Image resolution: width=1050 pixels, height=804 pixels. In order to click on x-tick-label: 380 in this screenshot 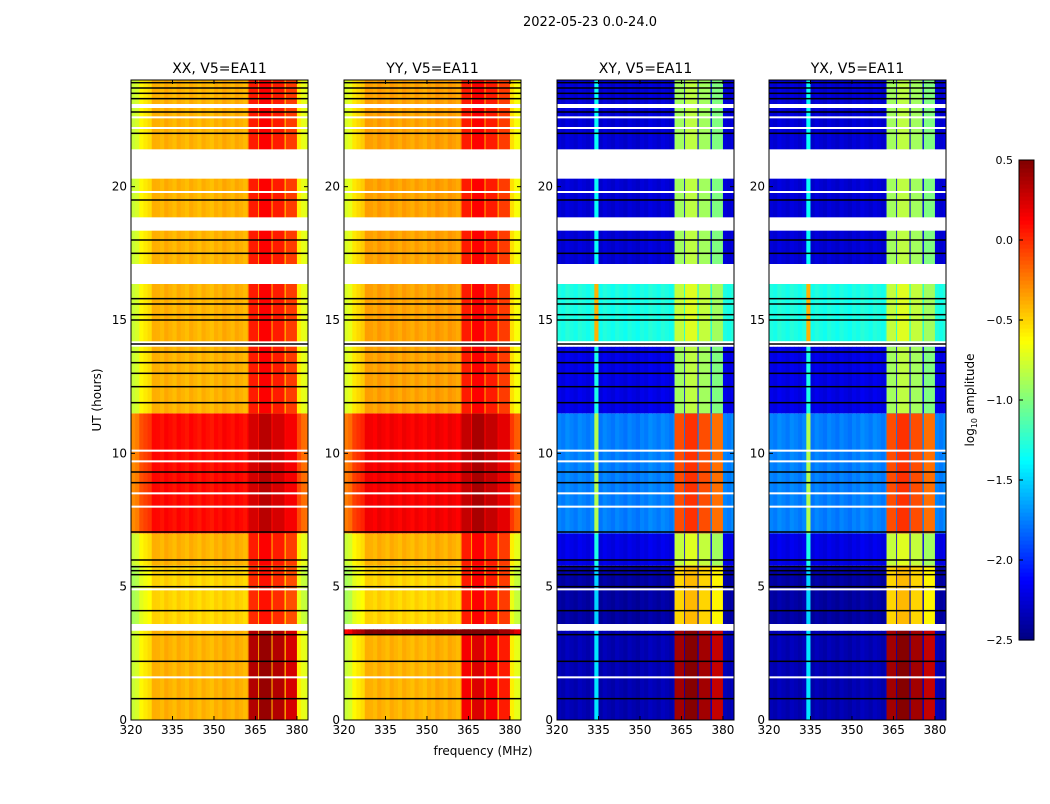, I will do `click(509, 730)`.